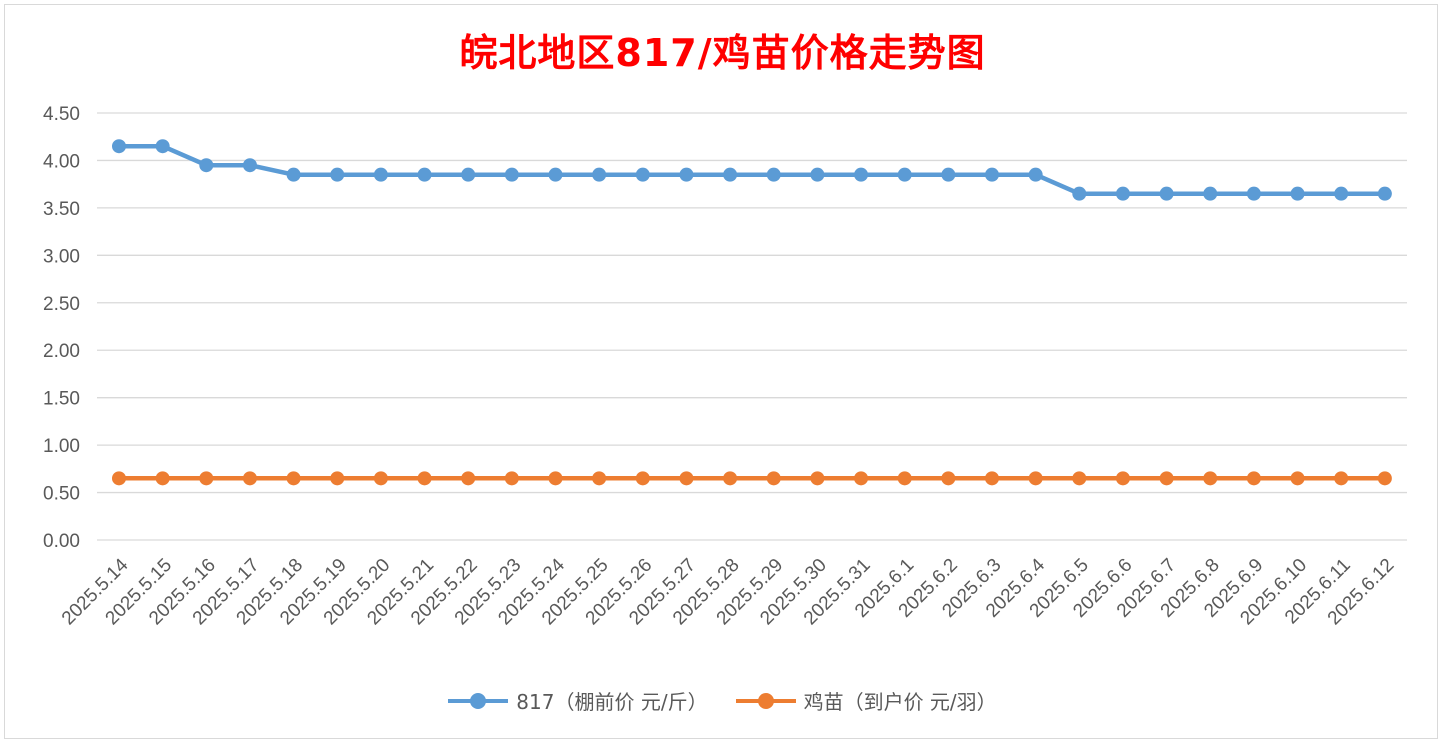 The width and height of the screenshot is (1445, 745). I want to click on y-axis-ticks: 0.00 0.50 1.00 1.50 2.00 2.50 3.00 3.50 4.00 4.50, so click(61, 328).